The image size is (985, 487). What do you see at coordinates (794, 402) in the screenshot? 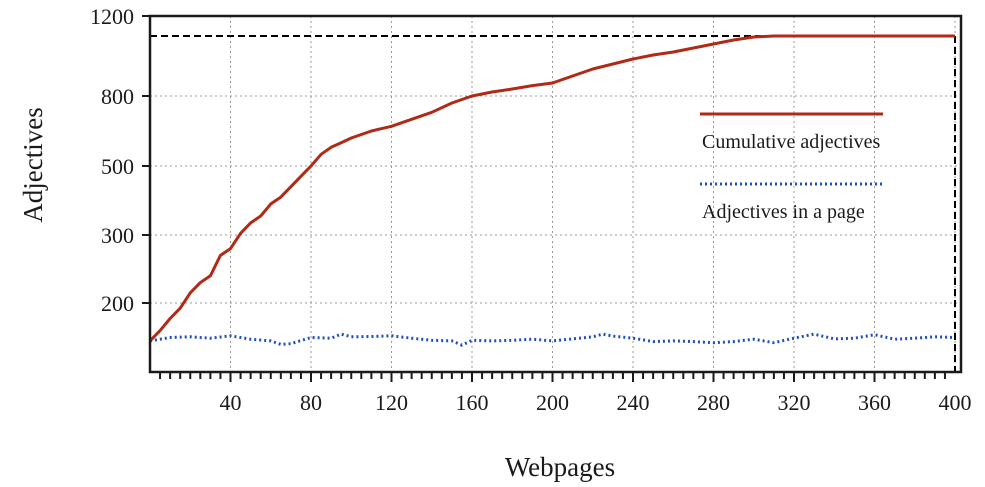
I see `x-tick-label: 320` at bounding box center [794, 402].